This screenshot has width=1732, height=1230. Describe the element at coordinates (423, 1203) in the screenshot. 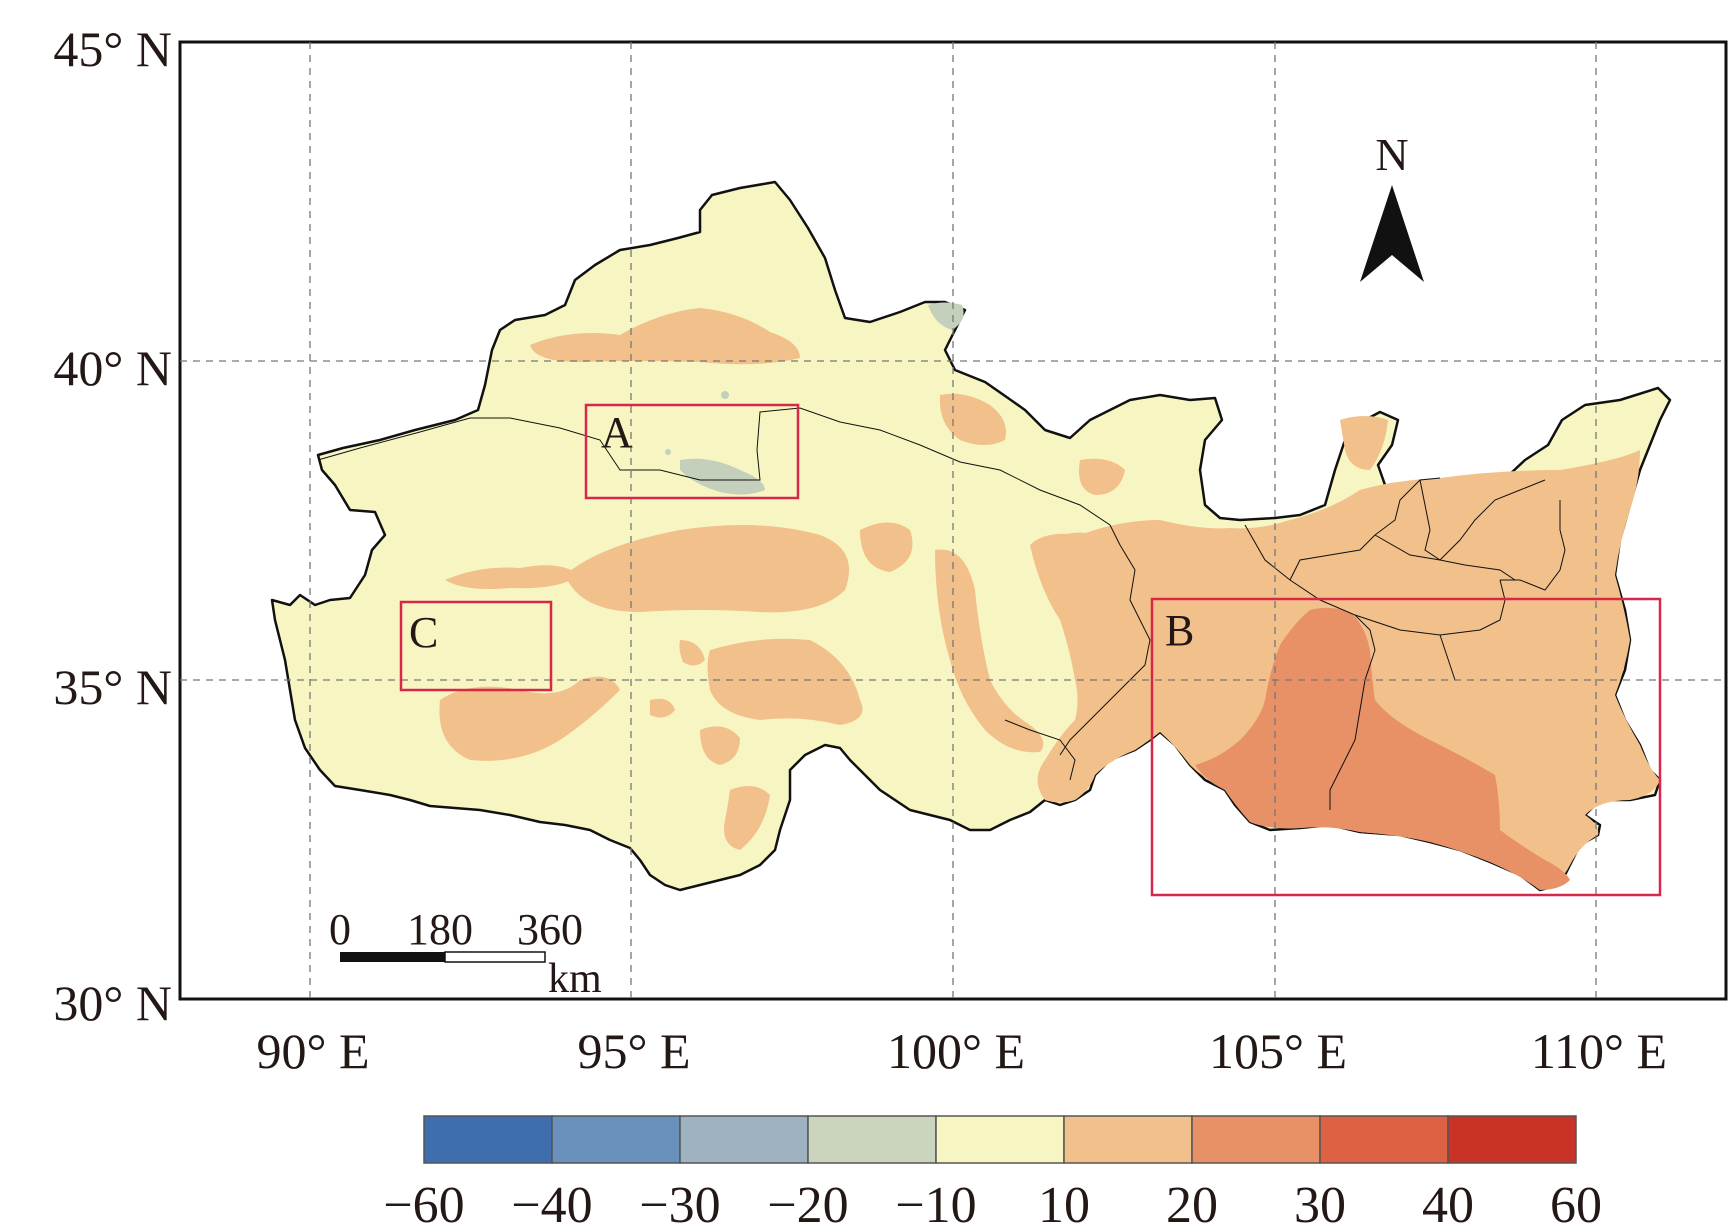

I see `legend-tick-label: −60` at that location.